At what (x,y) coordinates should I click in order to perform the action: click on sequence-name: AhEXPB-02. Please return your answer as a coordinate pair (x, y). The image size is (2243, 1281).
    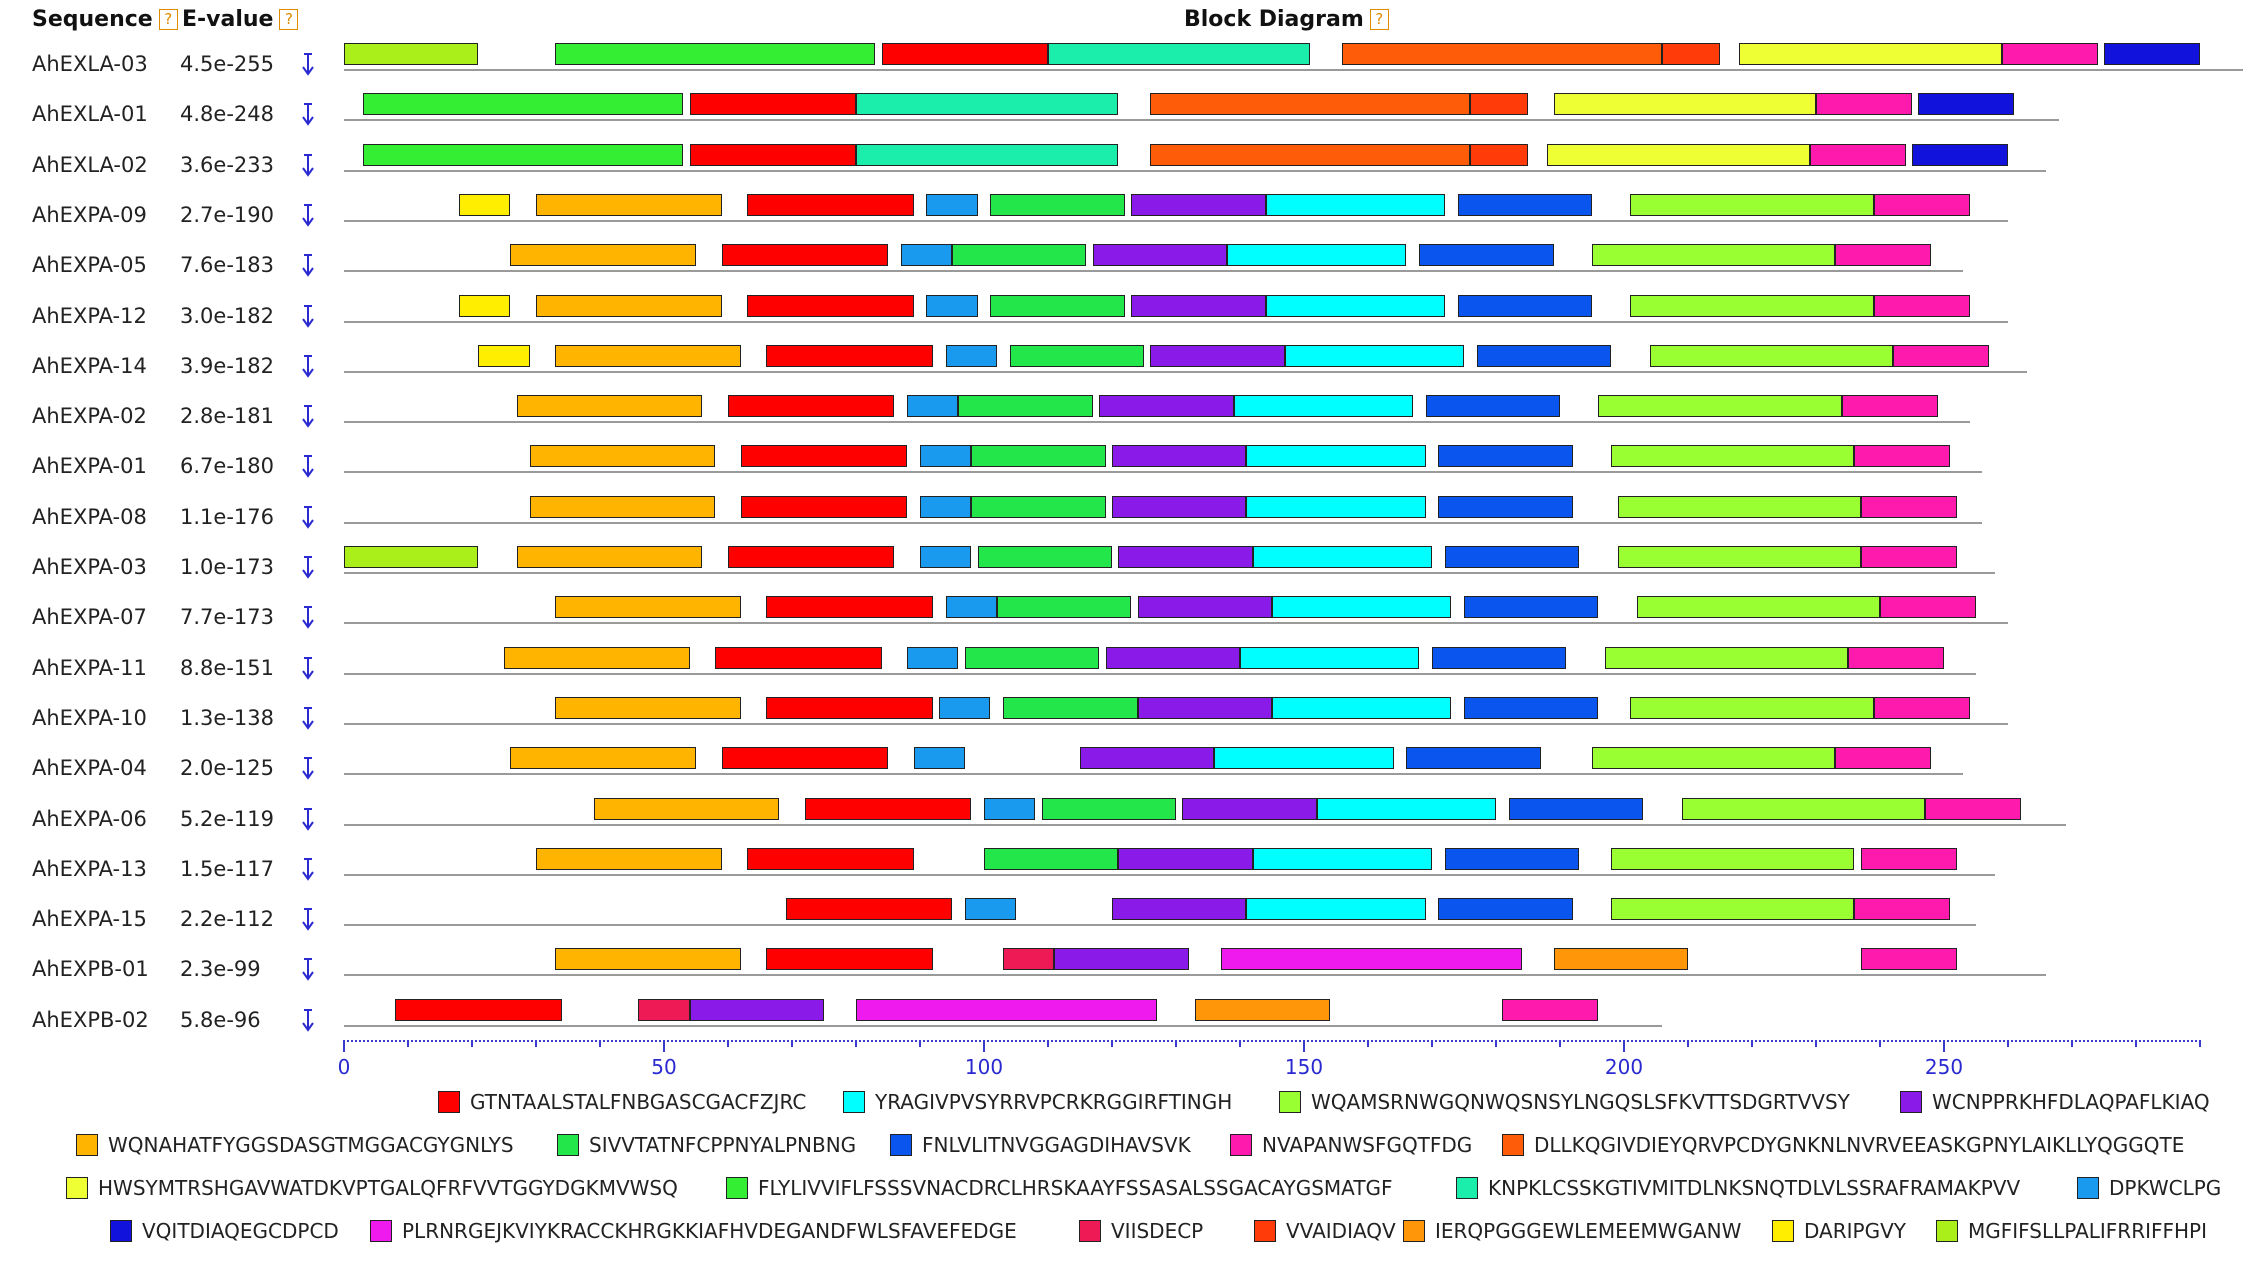
    Looking at the image, I should click on (90, 1019).